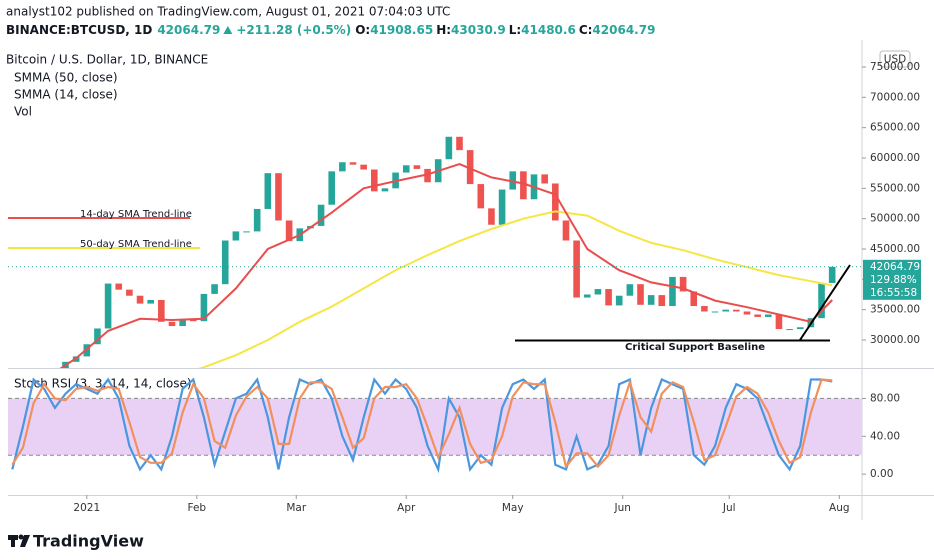 The image size is (934, 560). I want to click on x-tick-label: Jun, so click(622, 508).